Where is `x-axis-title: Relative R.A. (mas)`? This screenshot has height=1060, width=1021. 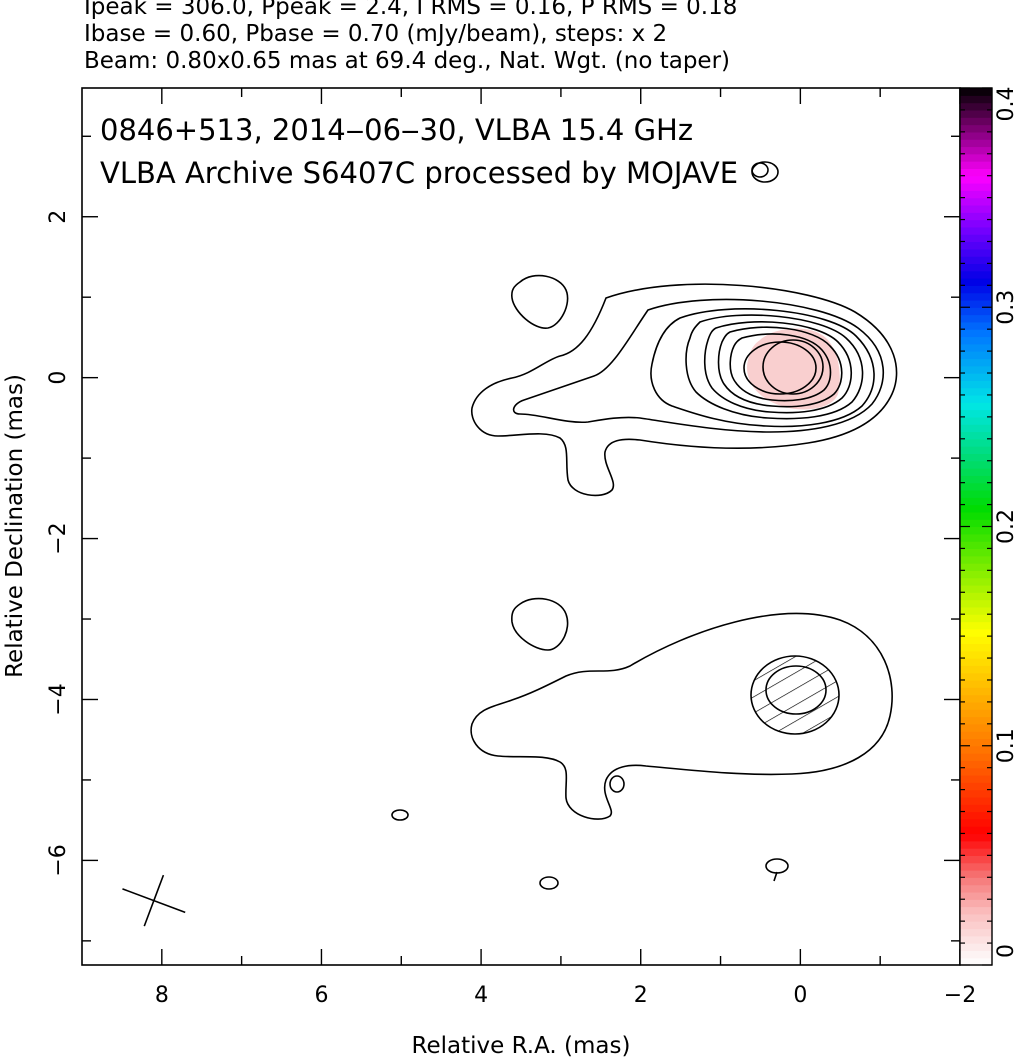 x-axis-title: Relative R.A. (mas) is located at coordinates (521, 1046).